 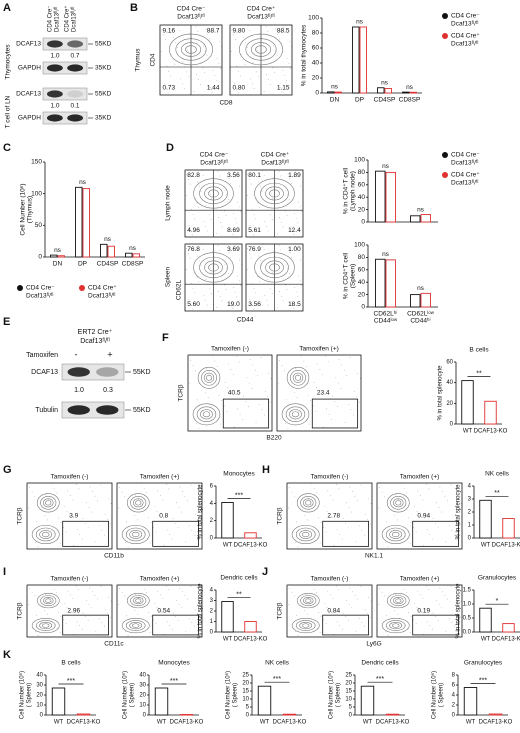 What do you see at coordinates (73, 516) in the screenshot?
I see `gate-value: 3.9` at bounding box center [73, 516].